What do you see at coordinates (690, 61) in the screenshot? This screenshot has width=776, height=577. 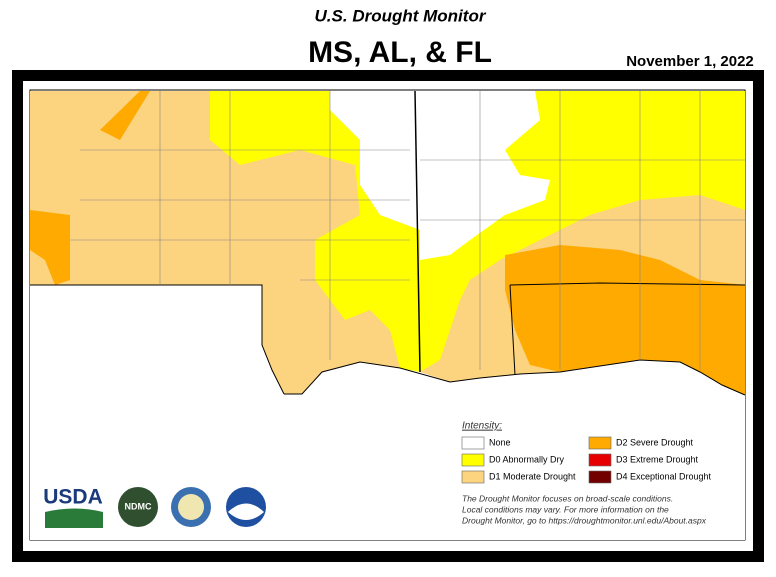 I see `date: November 1, 2022` at bounding box center [690, 61].